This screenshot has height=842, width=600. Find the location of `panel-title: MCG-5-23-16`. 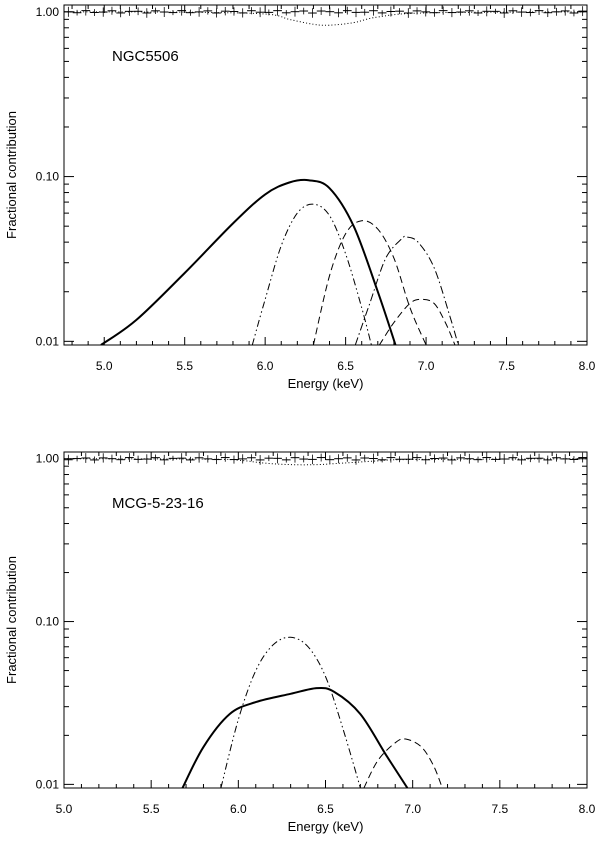

panel-title: MCG-5-23-16 is located at coordinates (158, 503).